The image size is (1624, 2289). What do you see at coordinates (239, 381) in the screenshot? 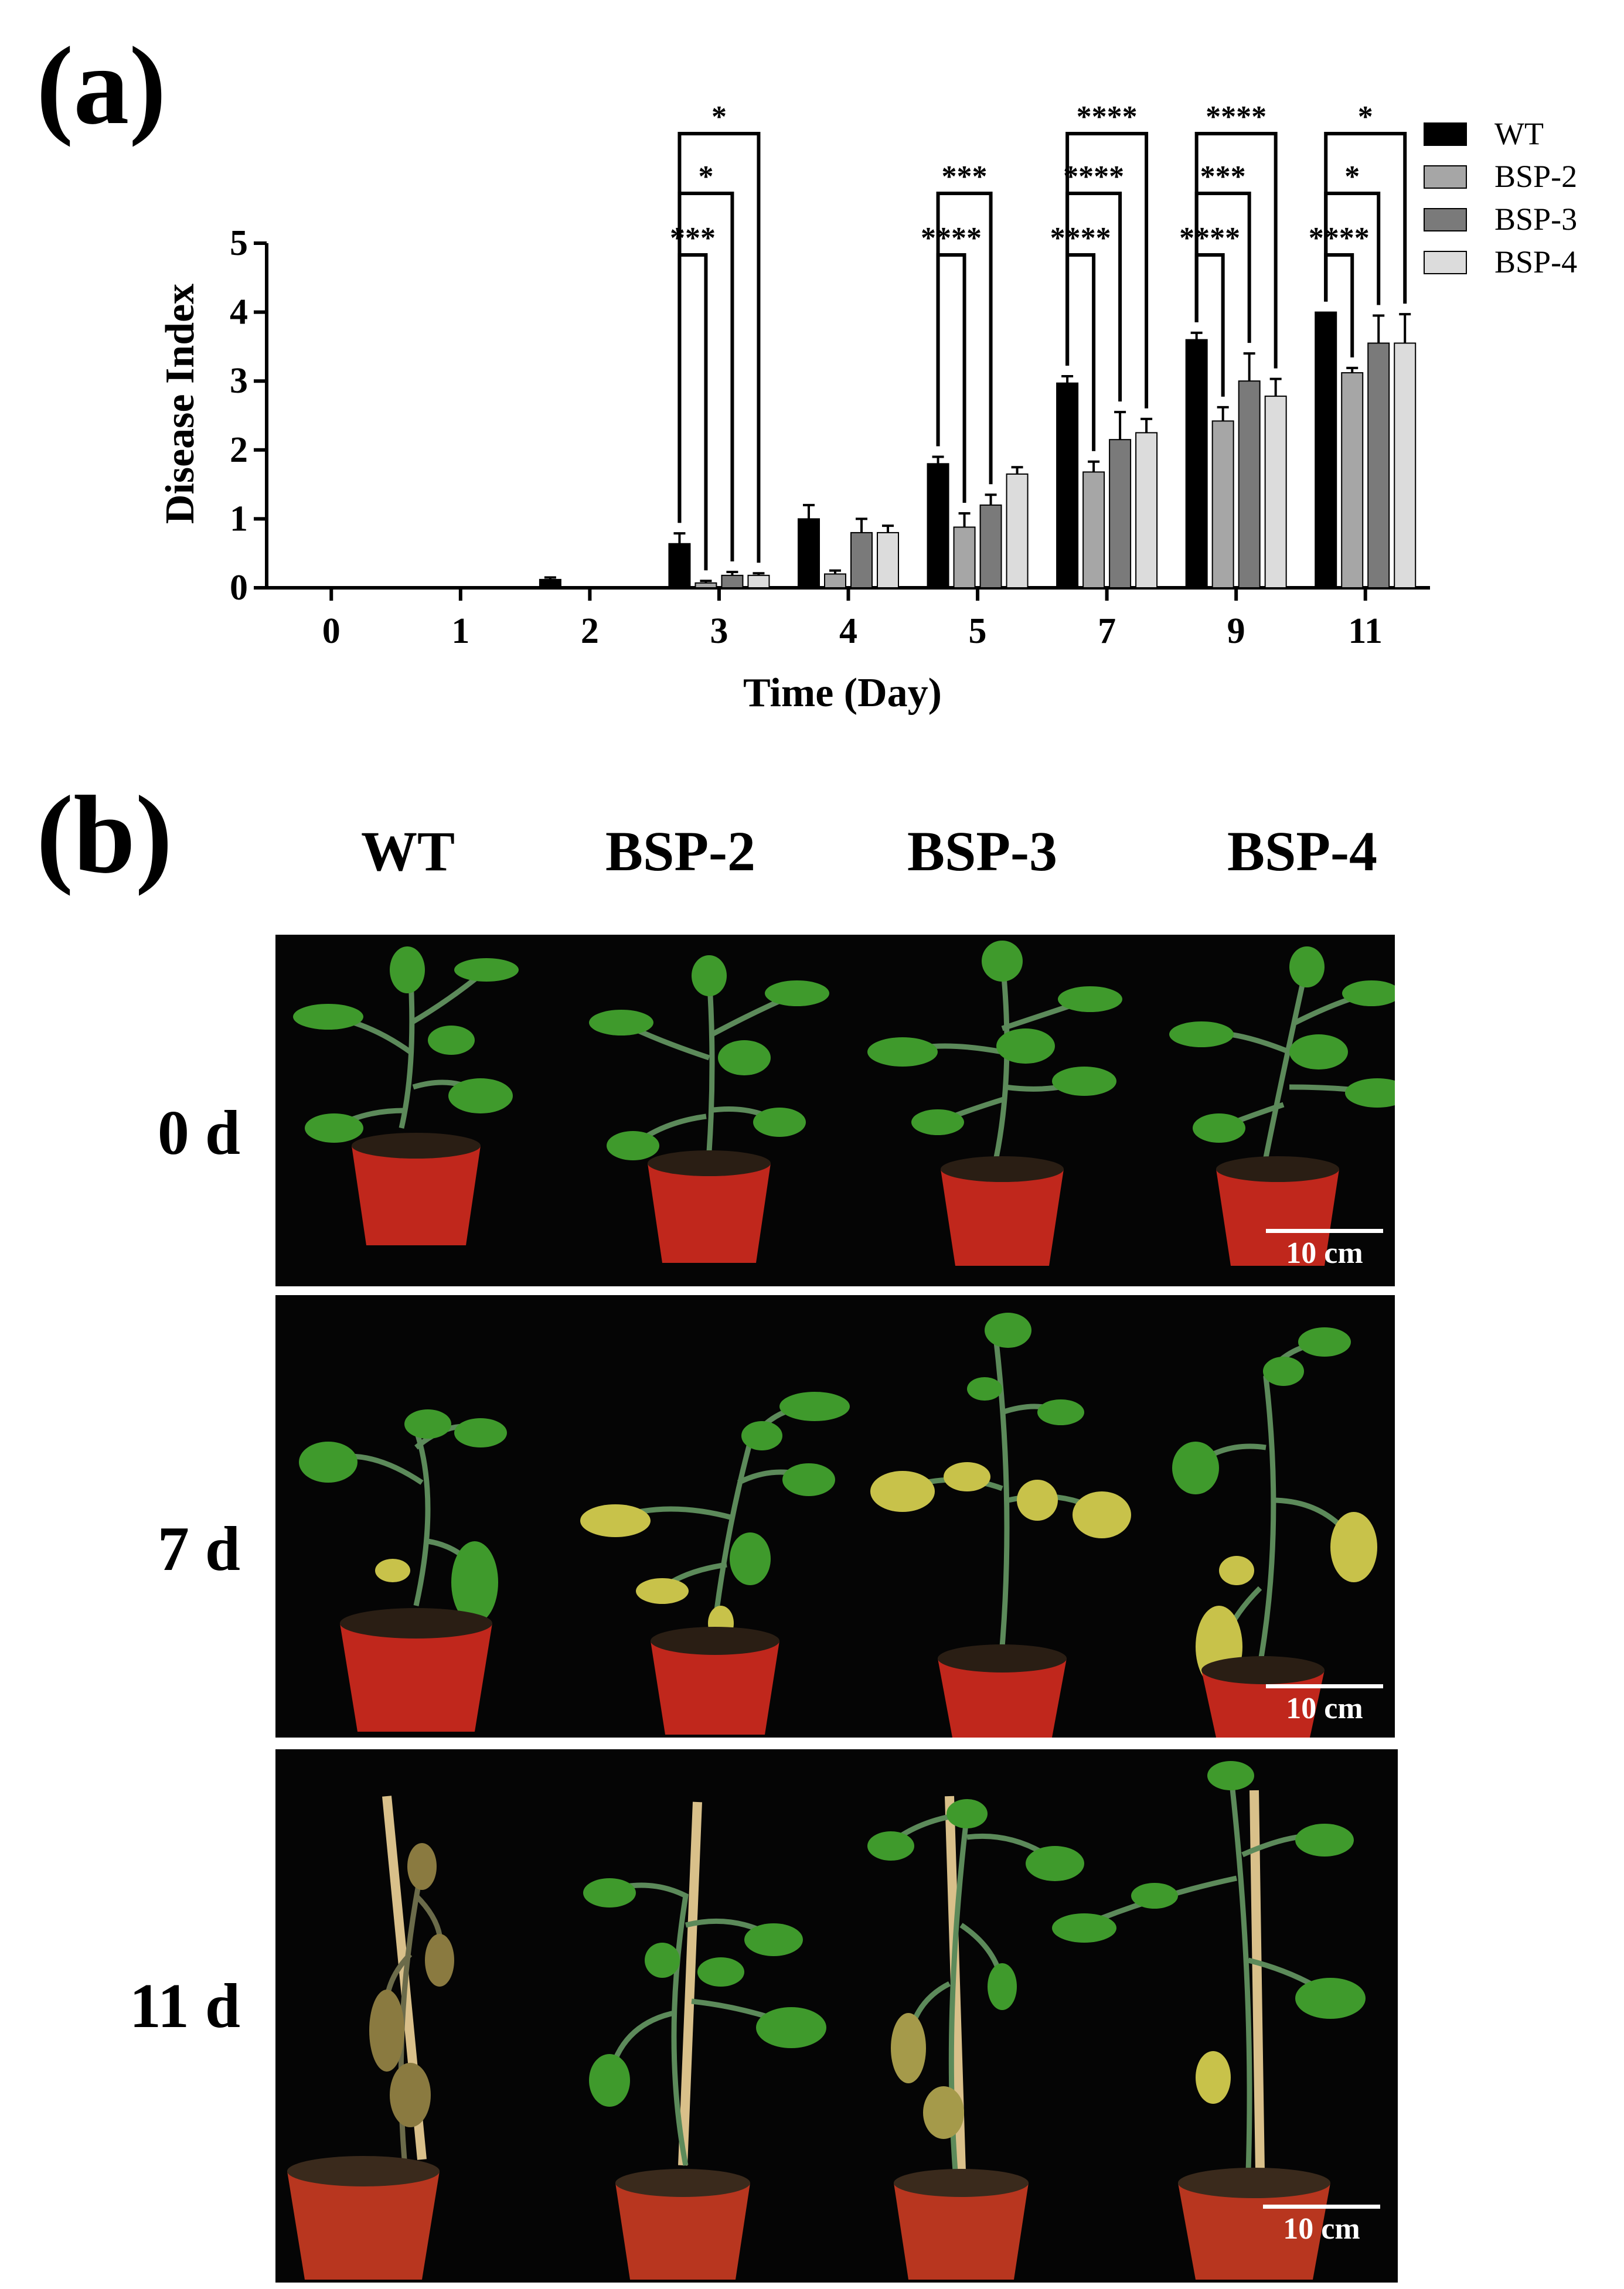
I see `y-tick-label: 3` at bounding box center [239, 381].